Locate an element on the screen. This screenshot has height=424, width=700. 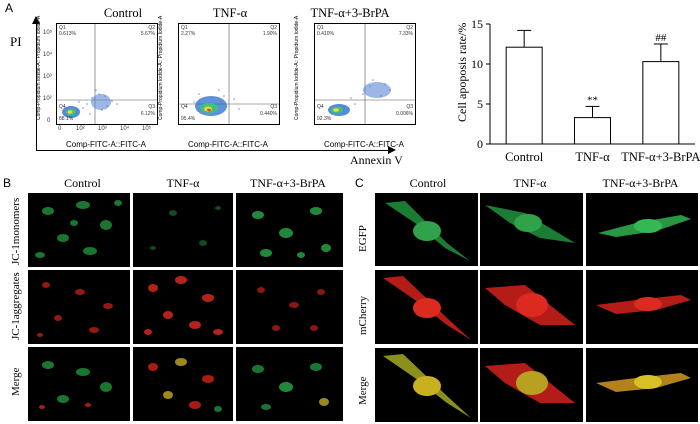
micrograph-c-tnf-brpa-merge is located at coordinates (642, 385).